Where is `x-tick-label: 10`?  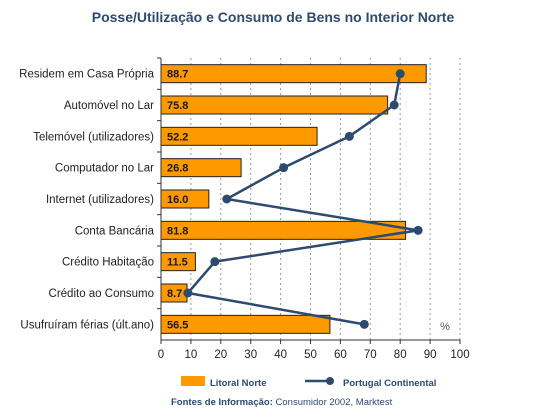 x-tick-label: 10 is located at coordinates (191, 355).